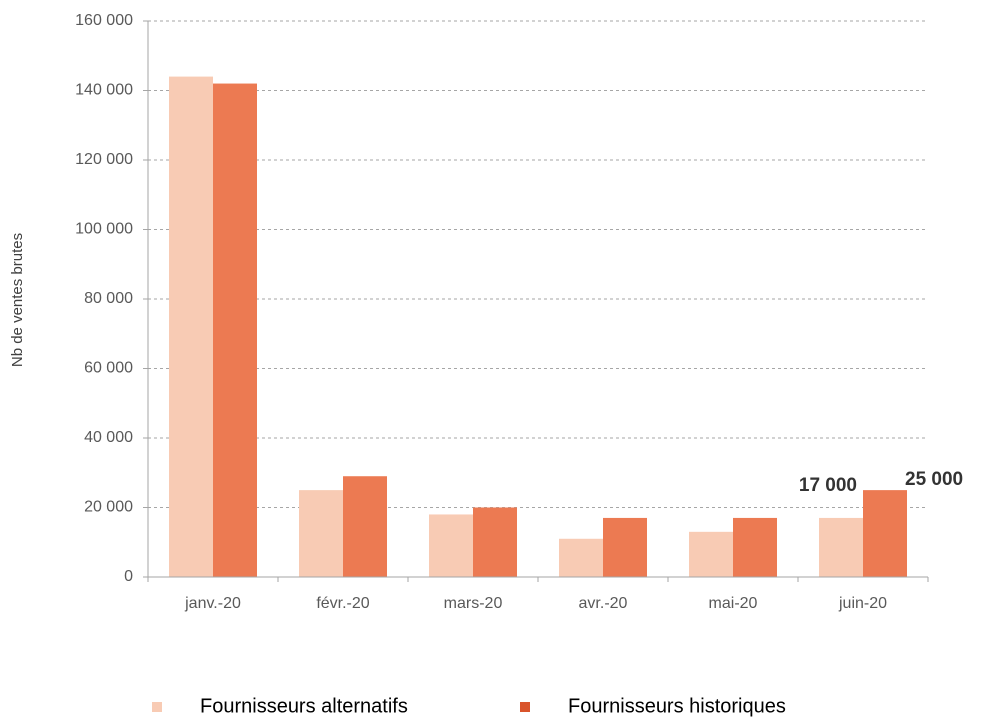 This screenshot has width=986, height=718. What do you see at coordinates (108, 298) in the screenshot?
I see `y-tick-label: 80 000` at bounding box center [108, 298].